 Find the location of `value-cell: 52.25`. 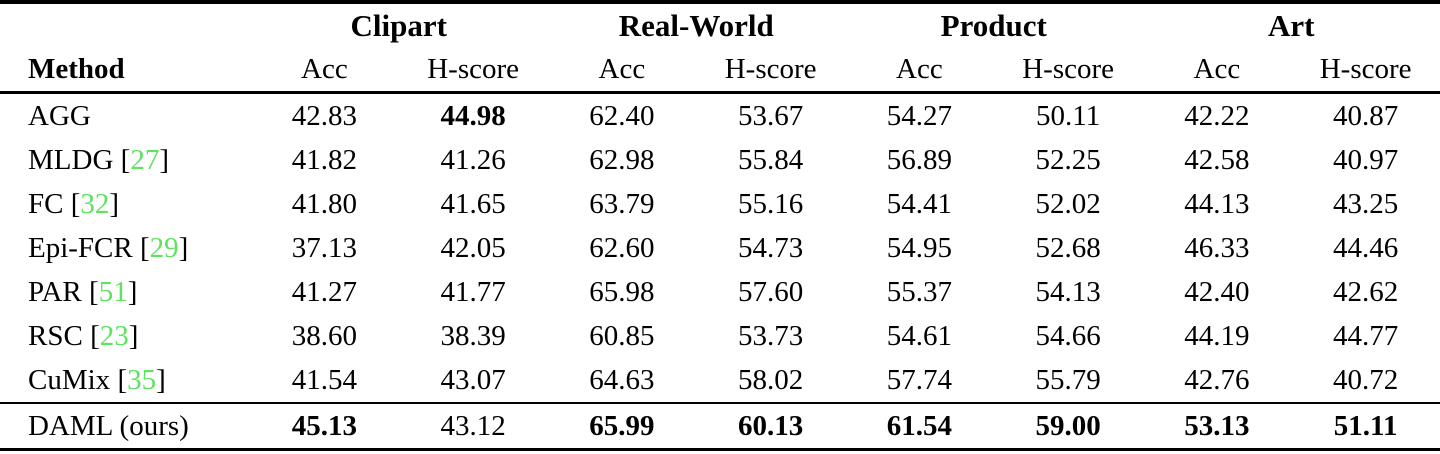

value-cell: 52.25 is located at coordinates (1068, 159).